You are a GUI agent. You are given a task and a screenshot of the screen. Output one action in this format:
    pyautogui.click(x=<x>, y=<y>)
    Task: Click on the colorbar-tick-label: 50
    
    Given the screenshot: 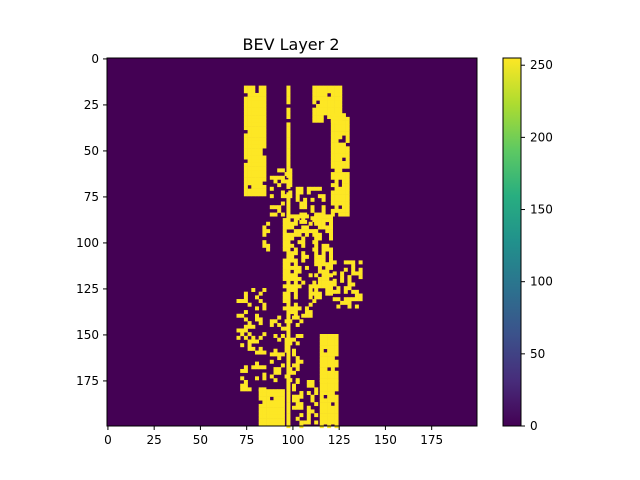 What is the action you would take?
    pyautogui.click(x=537, y=354)
    